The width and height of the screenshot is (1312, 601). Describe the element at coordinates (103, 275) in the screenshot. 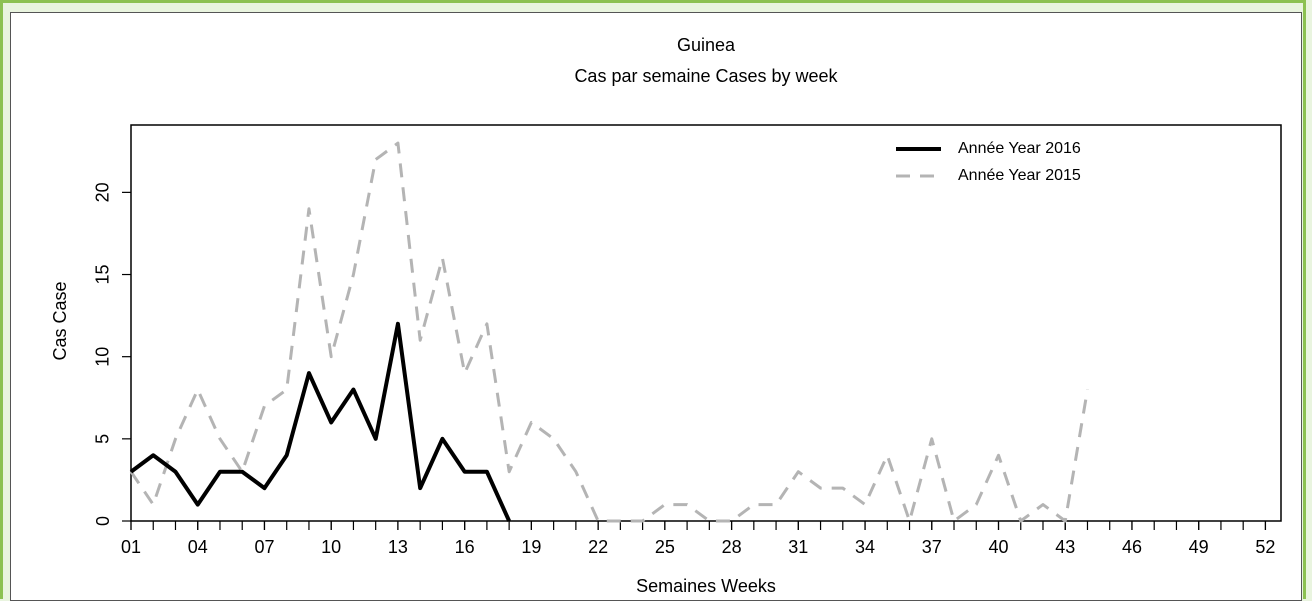

I see `y-tick-label: 15` at that location.